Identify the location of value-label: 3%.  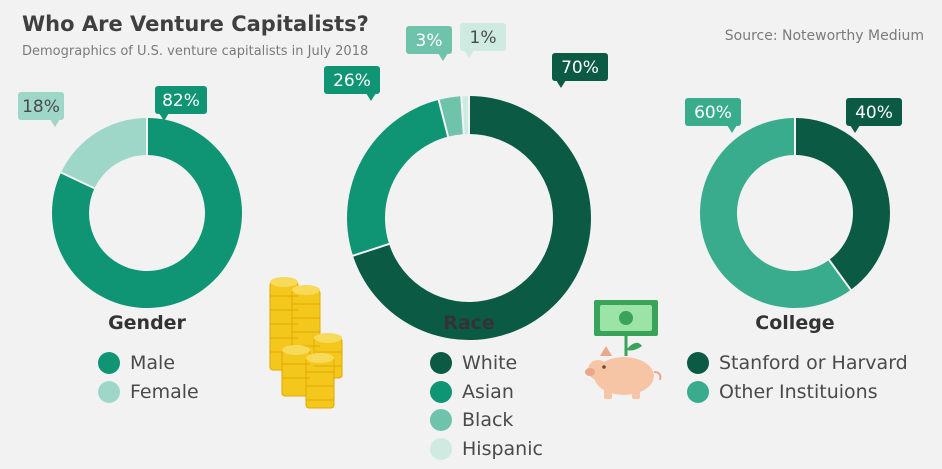
(429, 41).